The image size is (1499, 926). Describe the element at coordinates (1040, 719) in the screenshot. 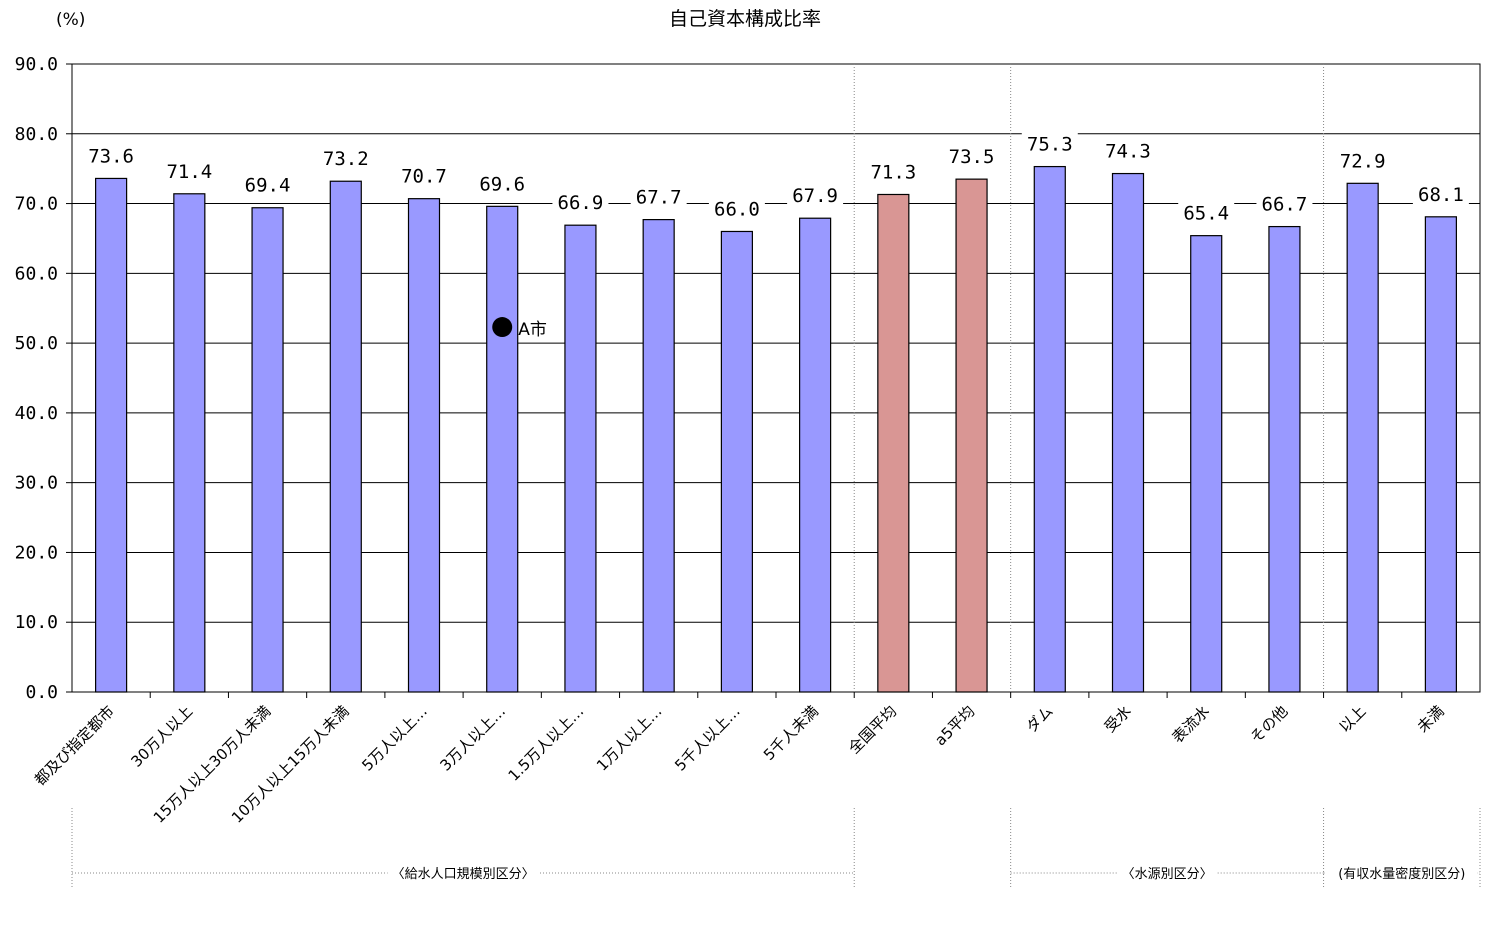

I see `category-label: ダム` at that location.